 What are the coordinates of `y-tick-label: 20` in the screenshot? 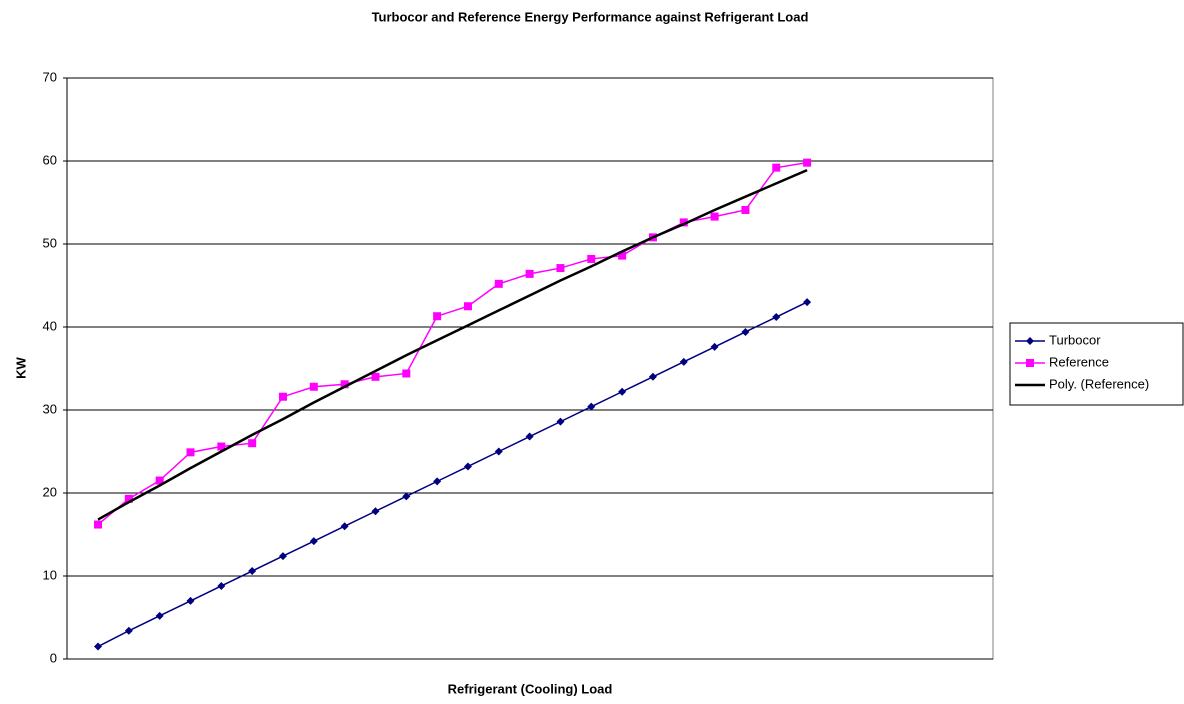 It's located at (50, 491).